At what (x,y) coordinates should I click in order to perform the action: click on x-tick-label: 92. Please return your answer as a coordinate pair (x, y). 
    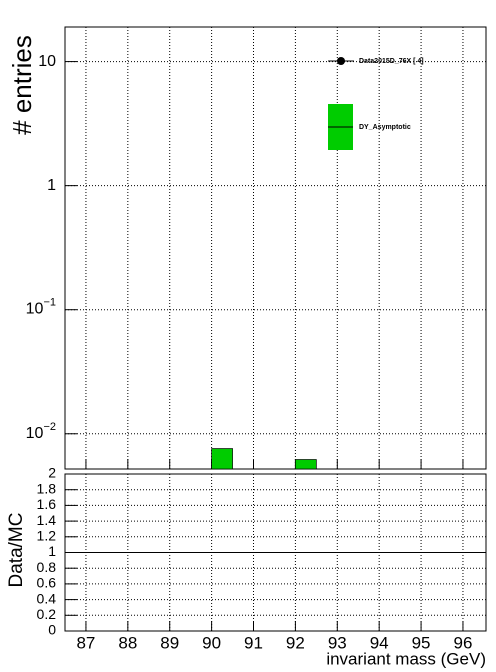
    Looking at the image, I should click on (295, 642).